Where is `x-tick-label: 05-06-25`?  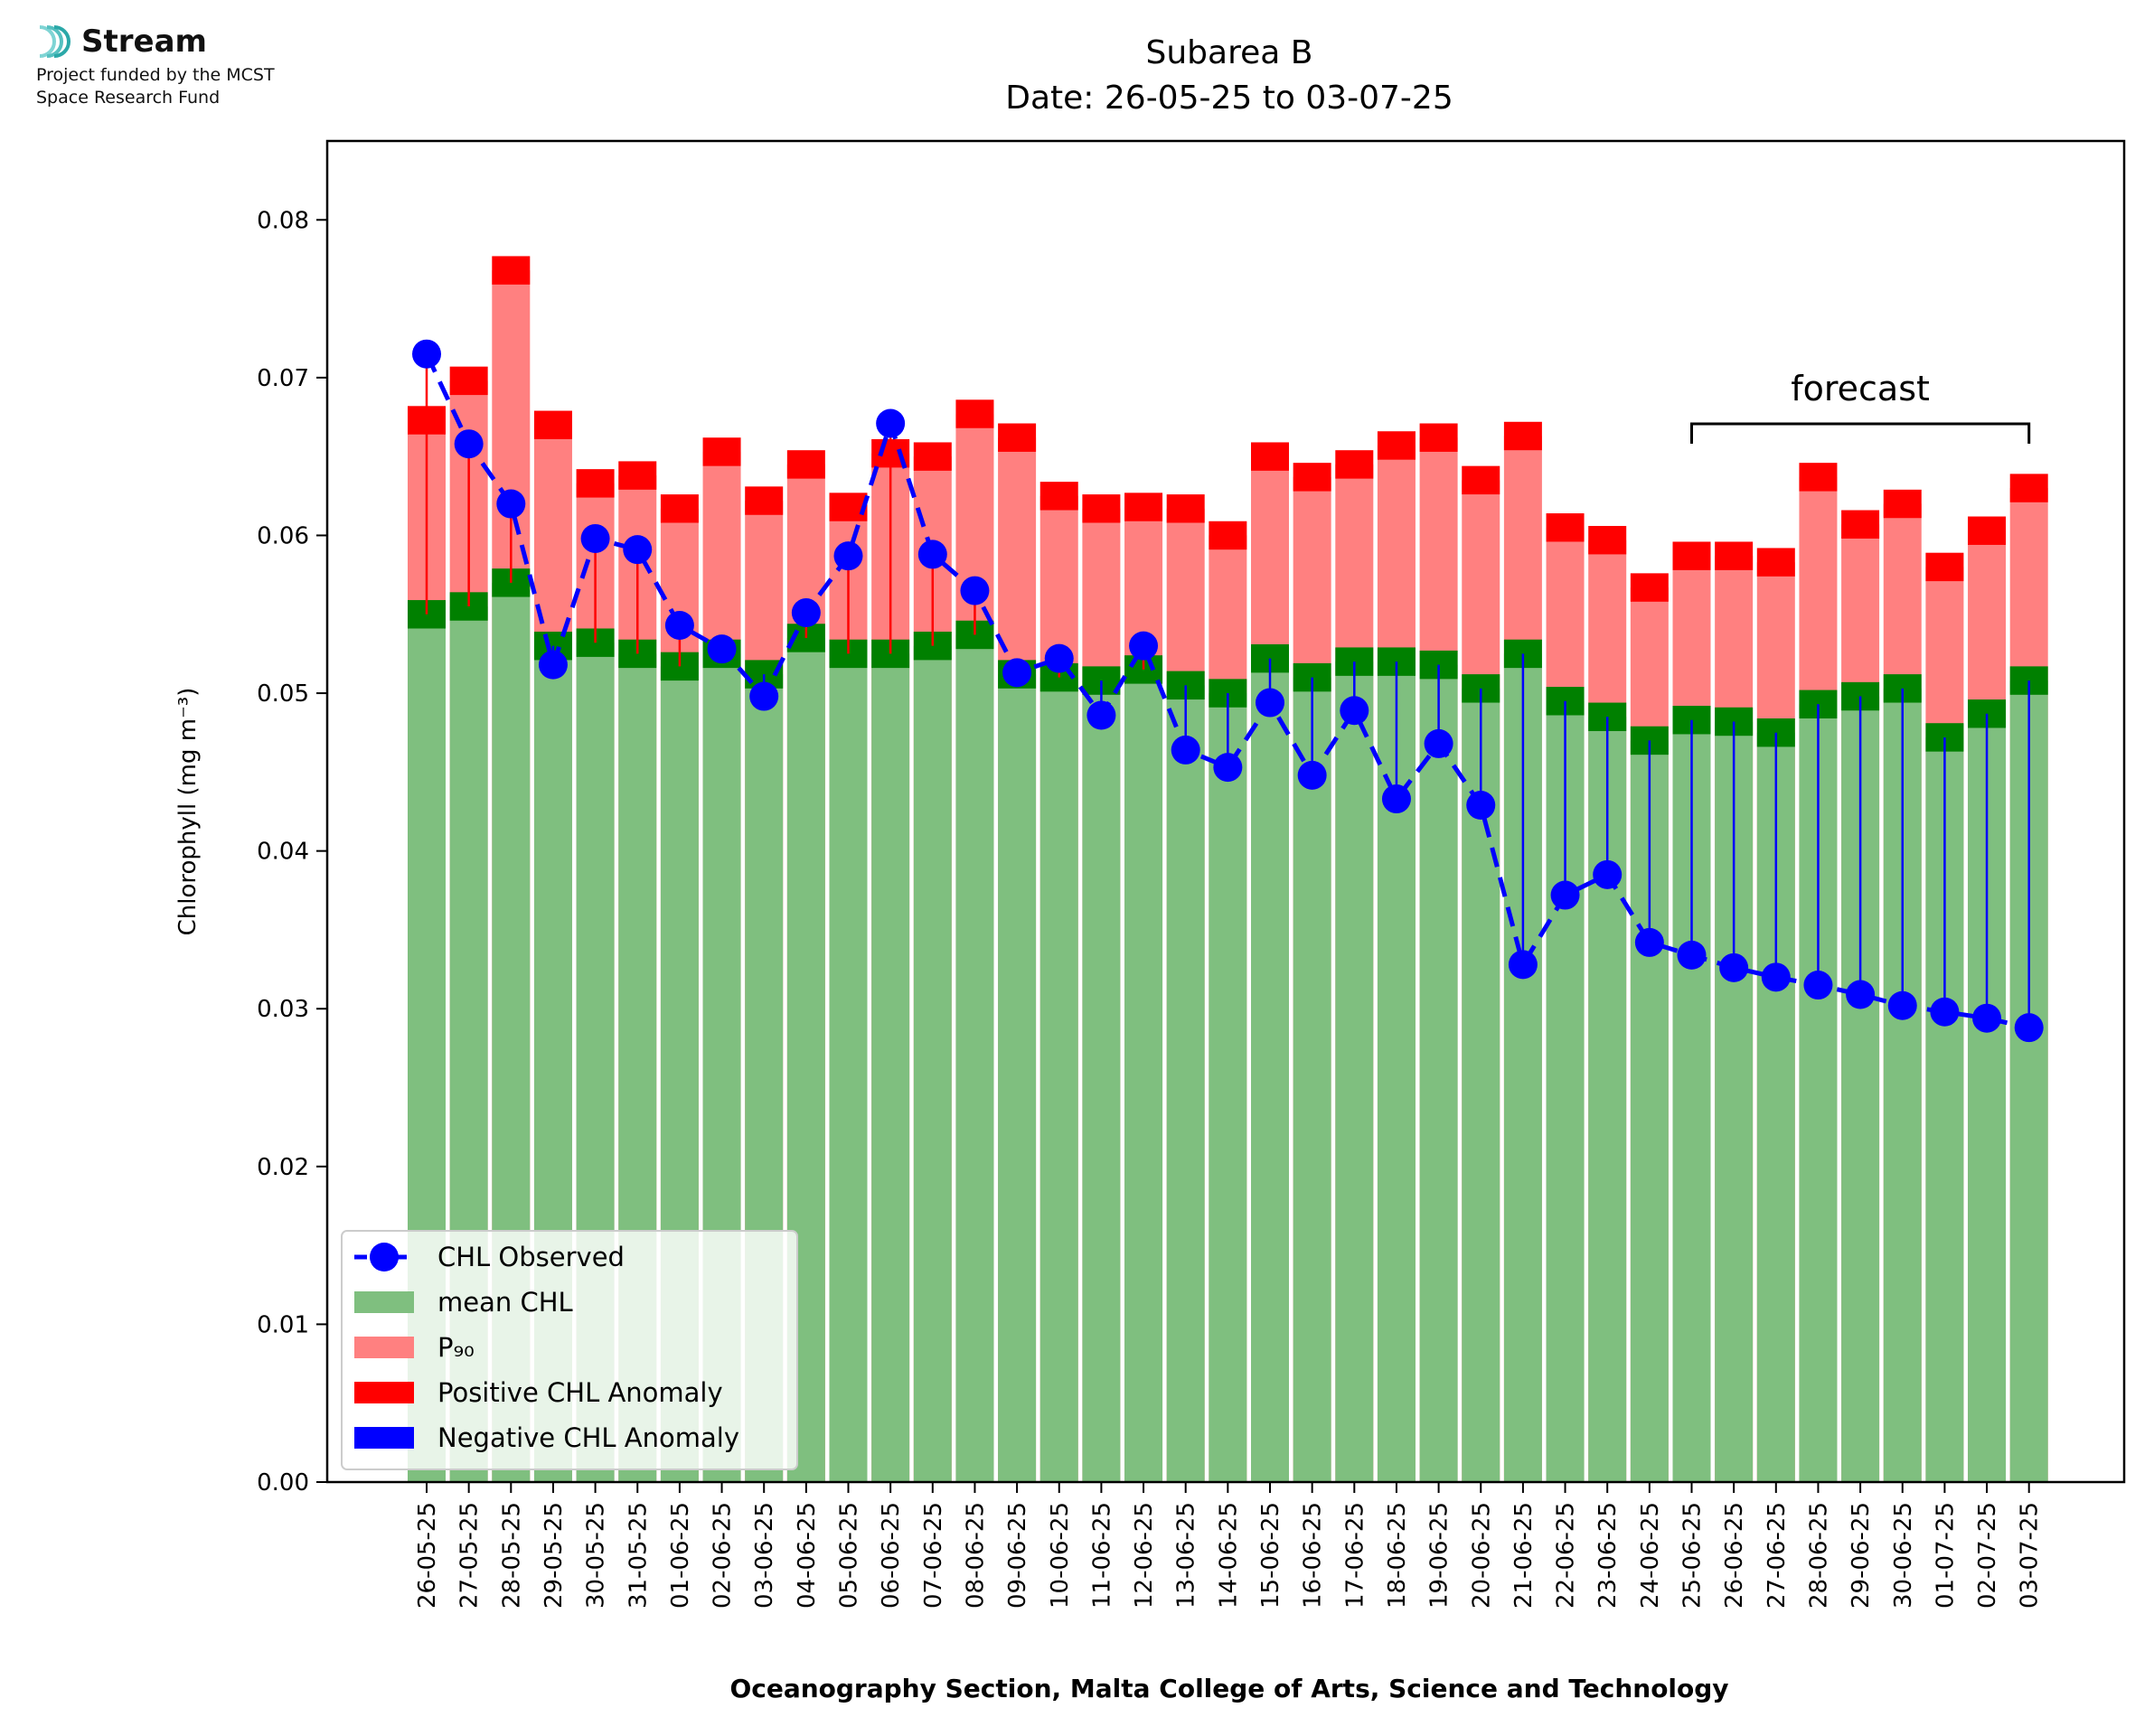 x-tick-label: 05-06-25 is located at coordinates (849, 1556).